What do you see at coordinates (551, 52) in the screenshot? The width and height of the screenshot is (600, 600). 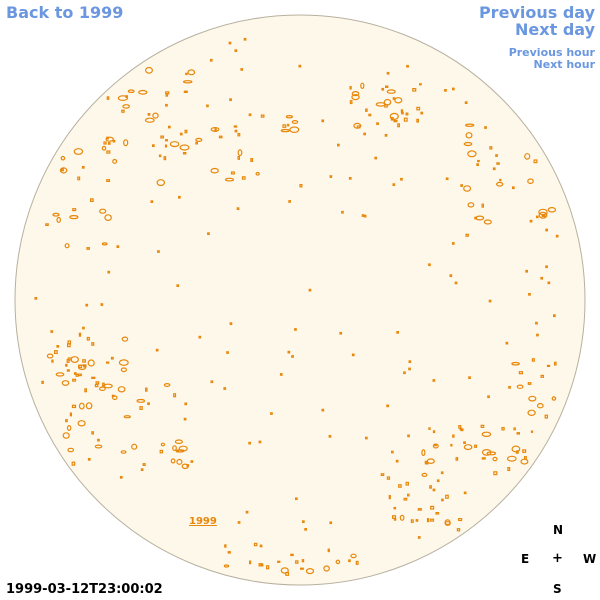 I see `previous-hour-link: Previous hour` at bounding box center [551, 52].